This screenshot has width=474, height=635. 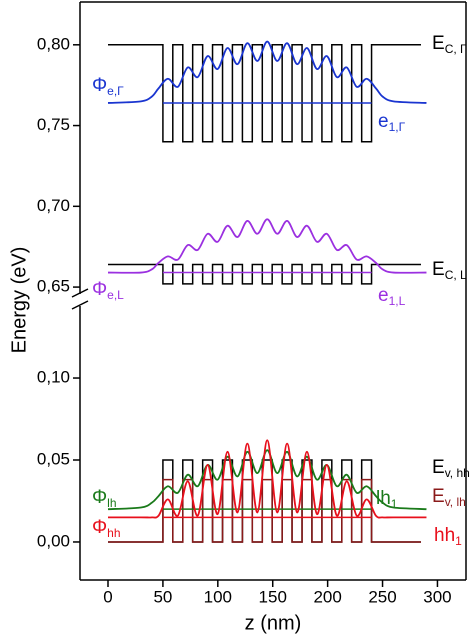 I want to click on series-label: Φe,Γ, so click(x=108, y=86).